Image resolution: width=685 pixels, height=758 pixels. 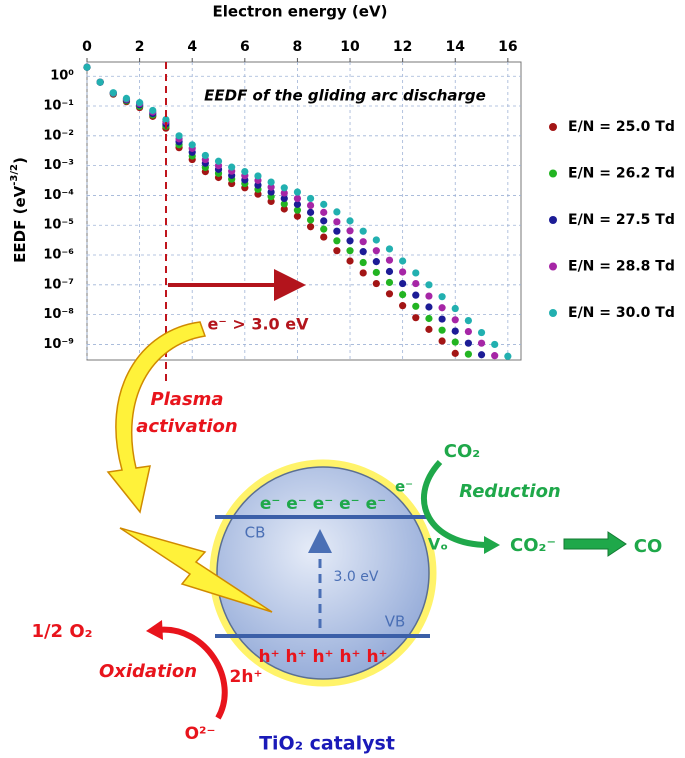 I want to click on y-tick-label: 10⁻¹, so click(x=58, y=106).